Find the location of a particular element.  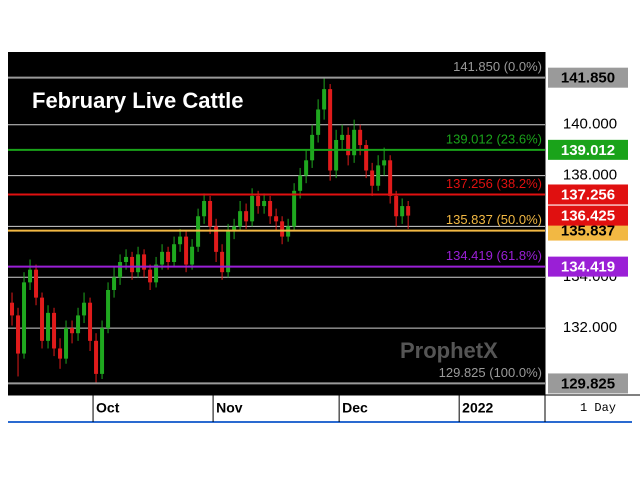

price-box-label: 129.825 is located at coordinates (588, 383).